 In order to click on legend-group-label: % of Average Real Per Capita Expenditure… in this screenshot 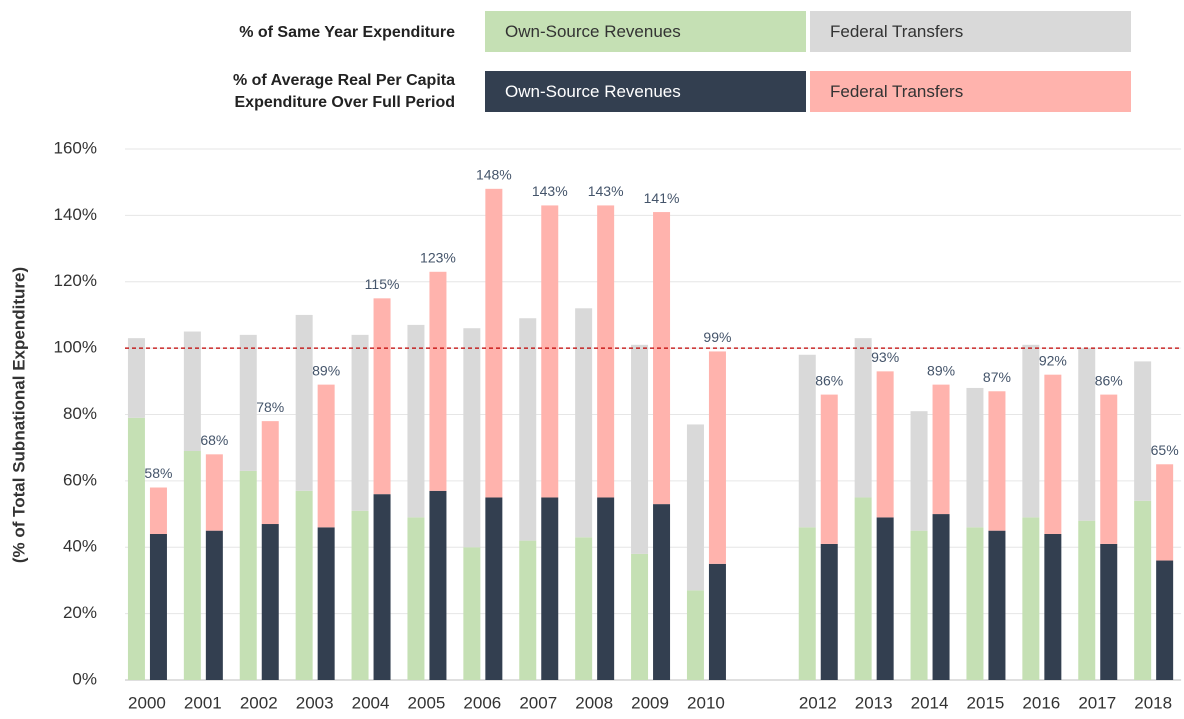, I will do `click(343, 91)`.